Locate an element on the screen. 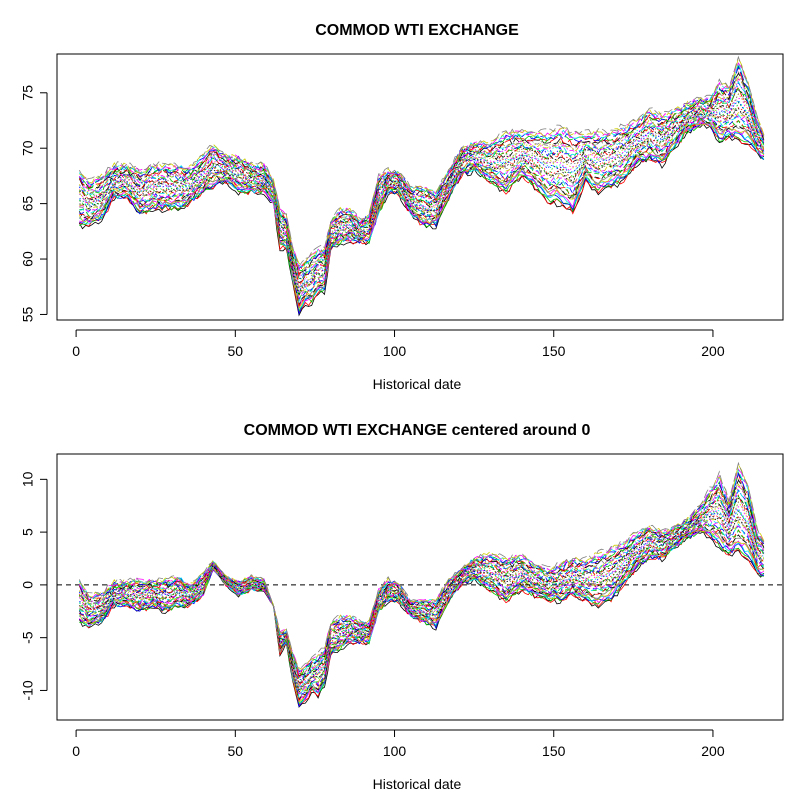 This screenshot has width=800, height=800. y-tick-label: 10 is located at coordinates (28, 479).